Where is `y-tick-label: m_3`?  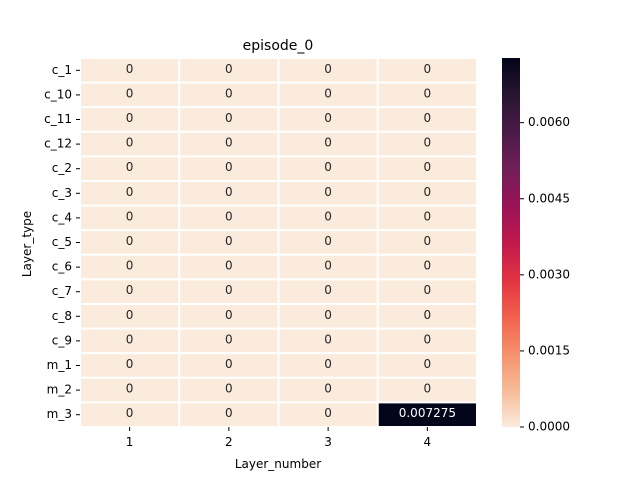
y-tick-label: m_3 is located at coordinates (59, 414).